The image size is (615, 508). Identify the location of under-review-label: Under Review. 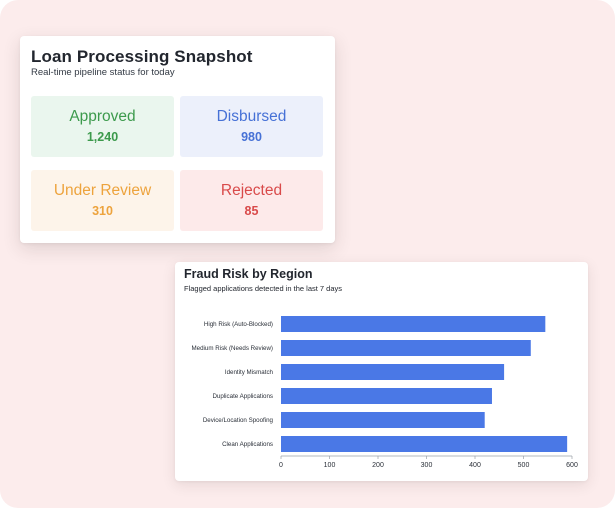
(102, 190).